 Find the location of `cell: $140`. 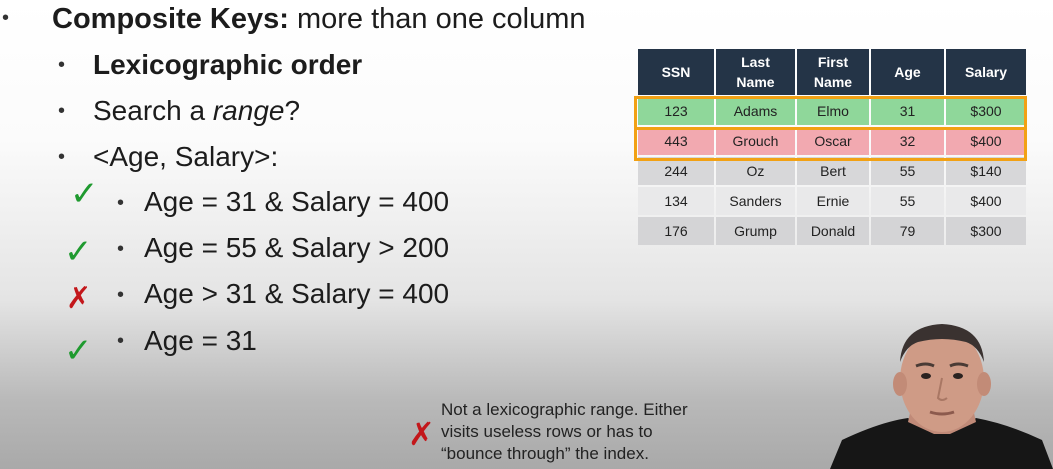

cell: $140 is located at coordinates (986, 171).